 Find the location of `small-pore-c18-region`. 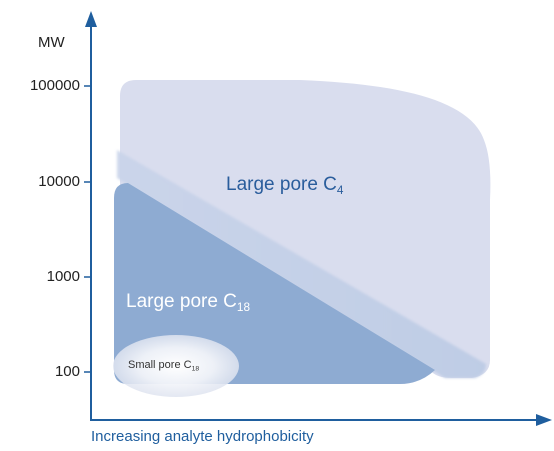

small-pore-c18-region is located at coordinates (176, 366).